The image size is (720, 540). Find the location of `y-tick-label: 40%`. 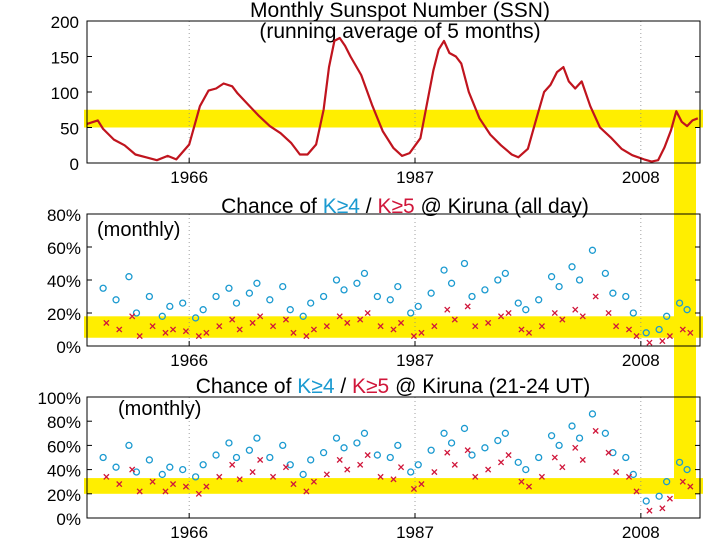

y-tick-label: 40% is located at coordinates (64, 281).